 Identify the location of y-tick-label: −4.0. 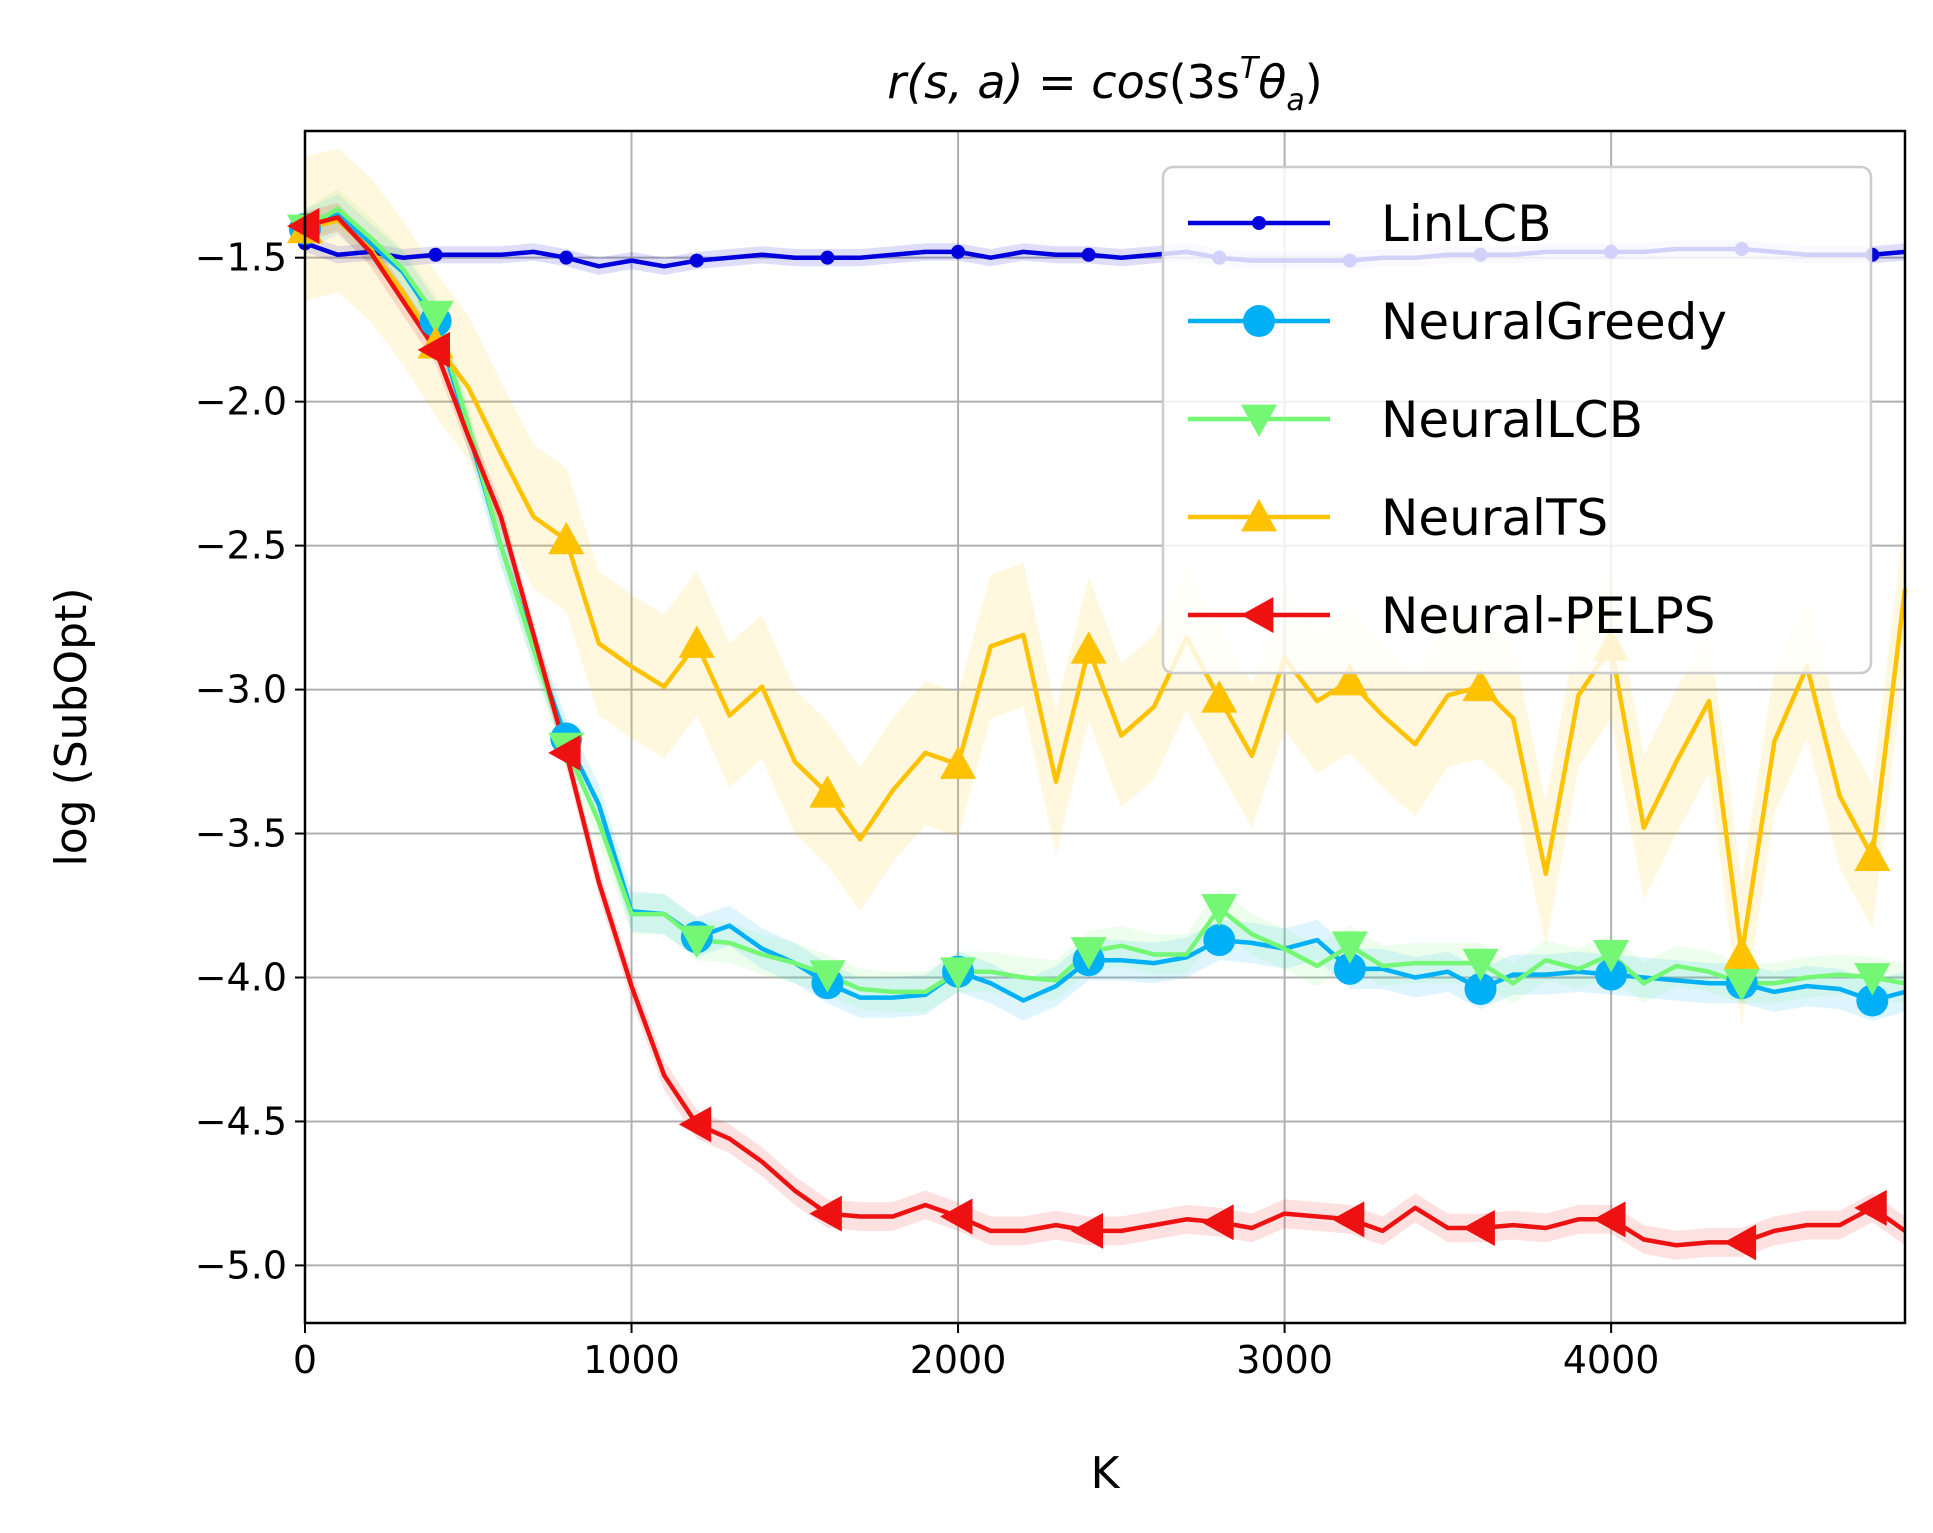
(241, 977).